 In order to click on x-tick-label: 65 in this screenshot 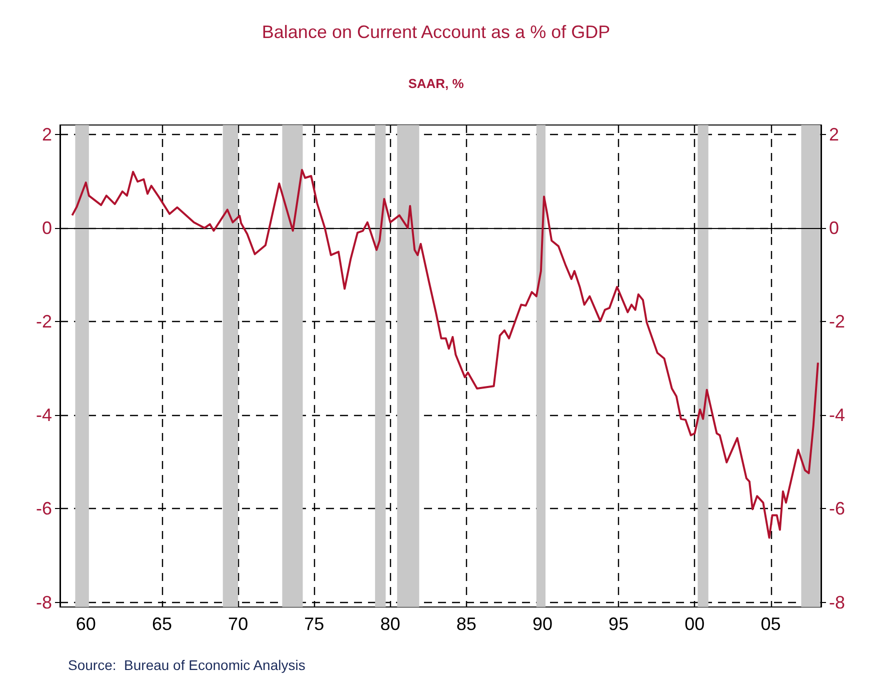, I will do `click(162, 624)`.